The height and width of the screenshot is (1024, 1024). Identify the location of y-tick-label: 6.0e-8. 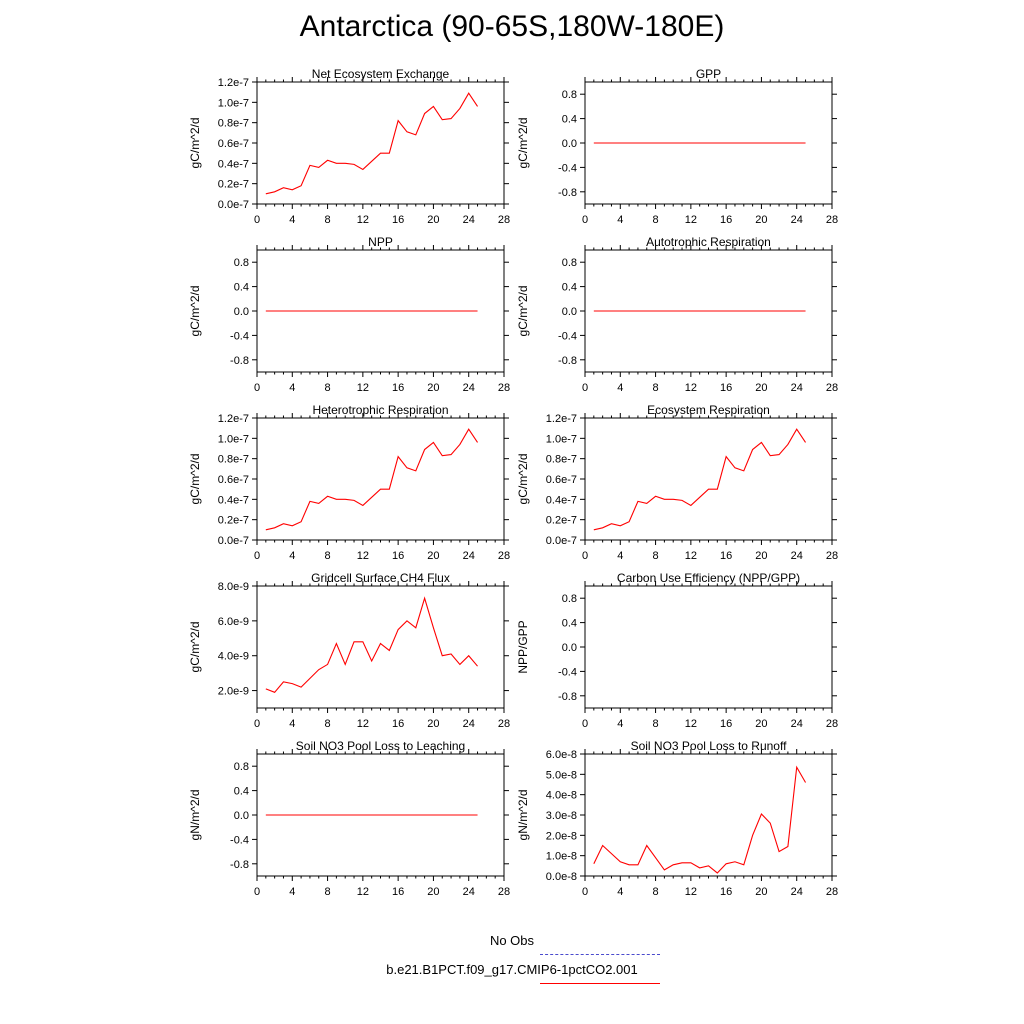
(561, 755).